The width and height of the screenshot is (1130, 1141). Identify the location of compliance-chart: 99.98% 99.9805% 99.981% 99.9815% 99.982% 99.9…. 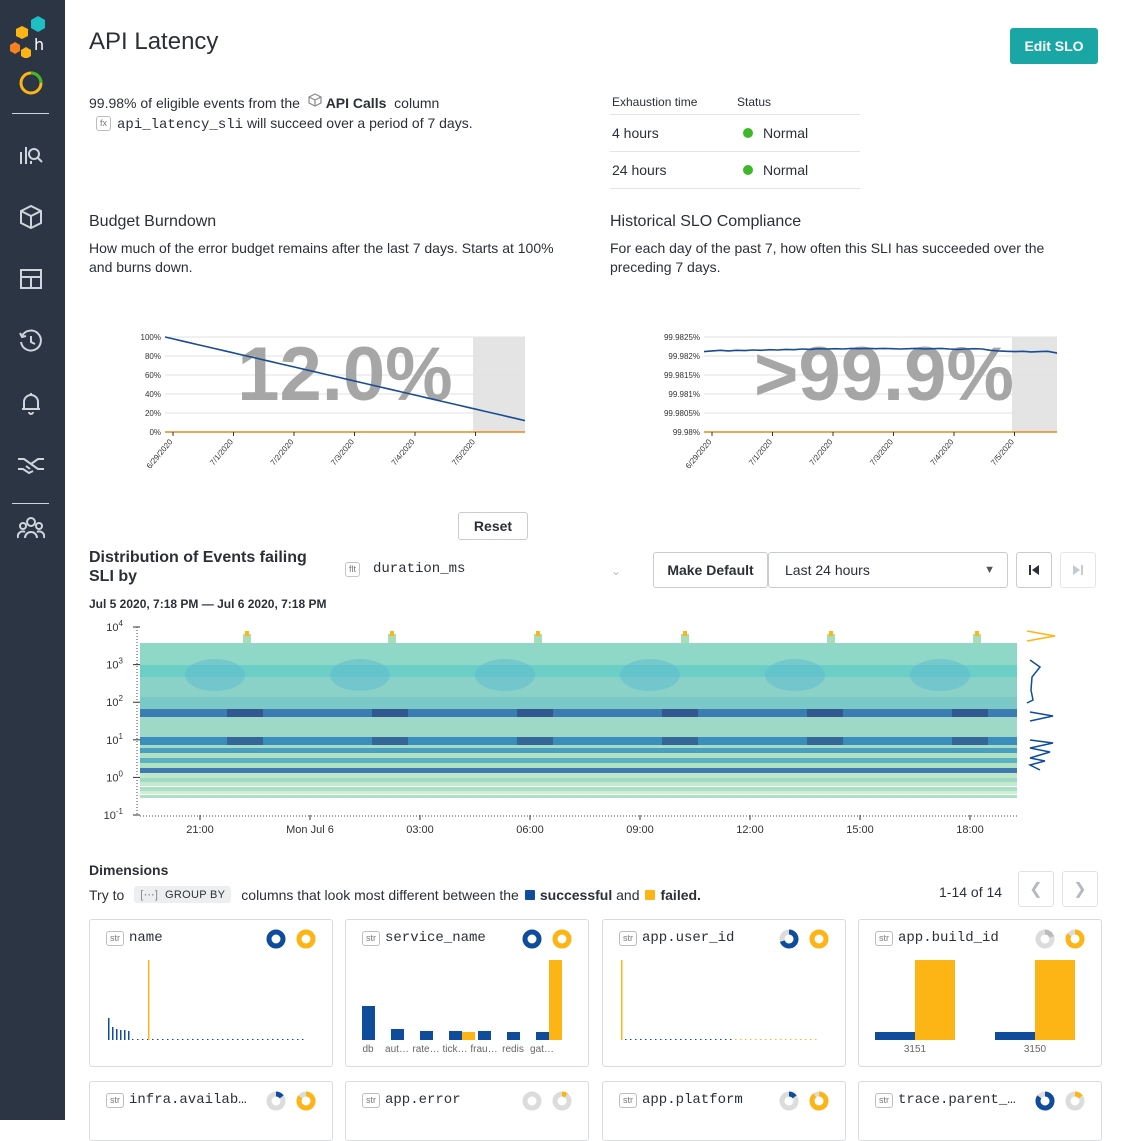
(837, 405).